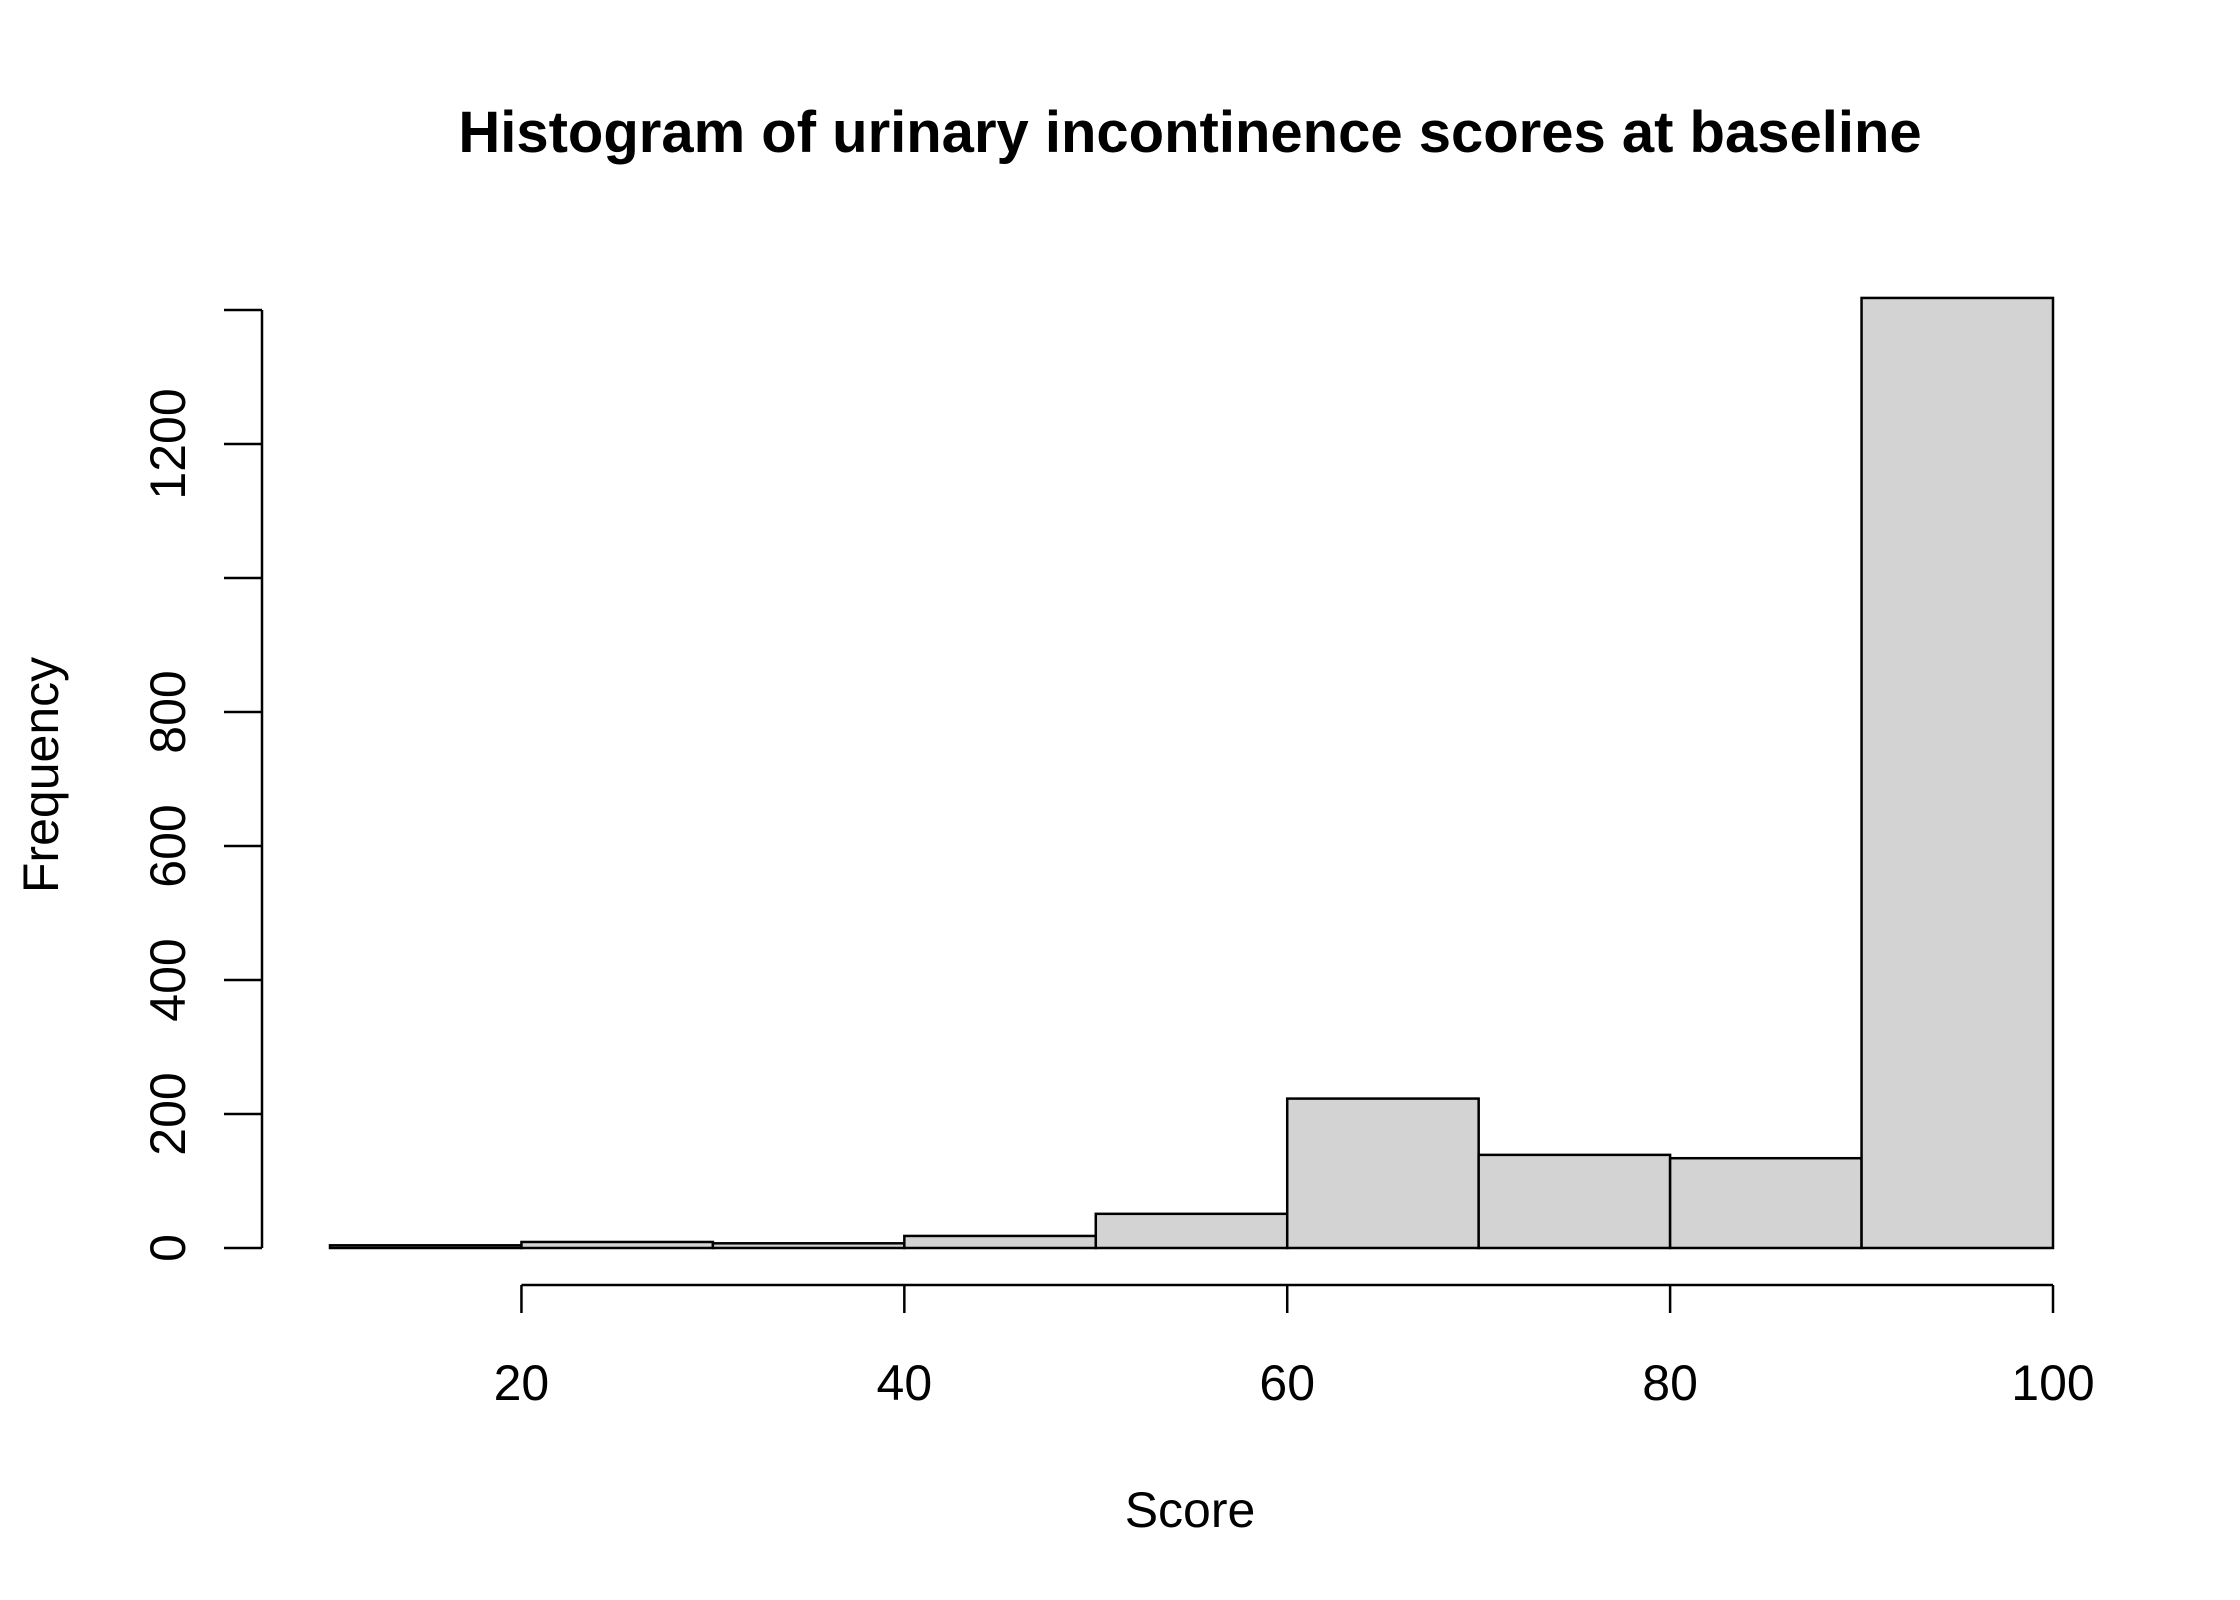  What do you see at coordinates (168, 845) in the screenshot?
I see `y-tick-label-600: 600` at bounding box center [168, 845].